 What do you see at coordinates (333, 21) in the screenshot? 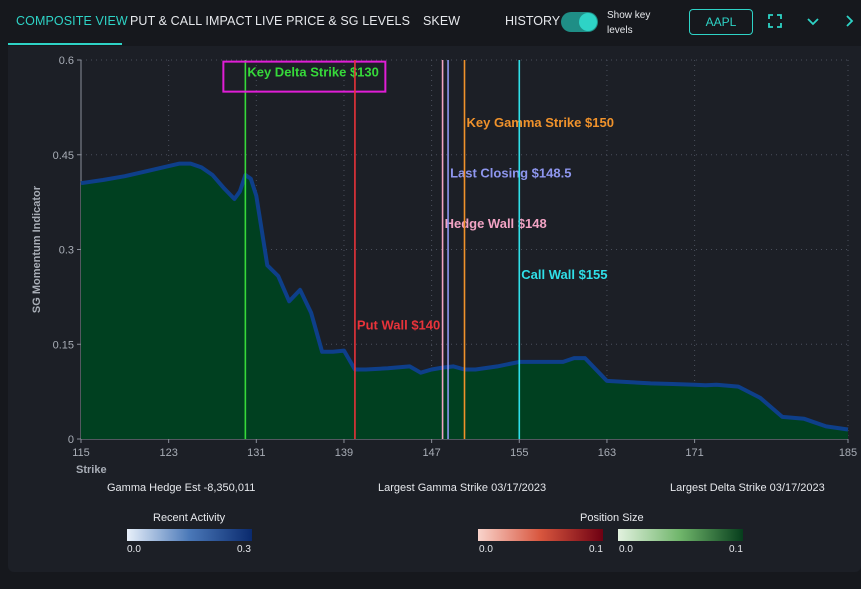
I see `tab-live-price-sg-levels: LIVE PRICE & SG LEVELS` at bounding box center [333, 21].